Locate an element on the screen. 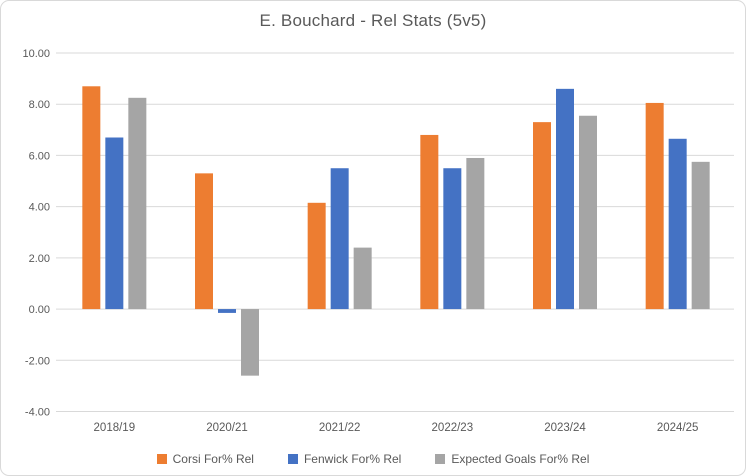  x-axis-label: 2023/24 is located at coordinates (565, 428).